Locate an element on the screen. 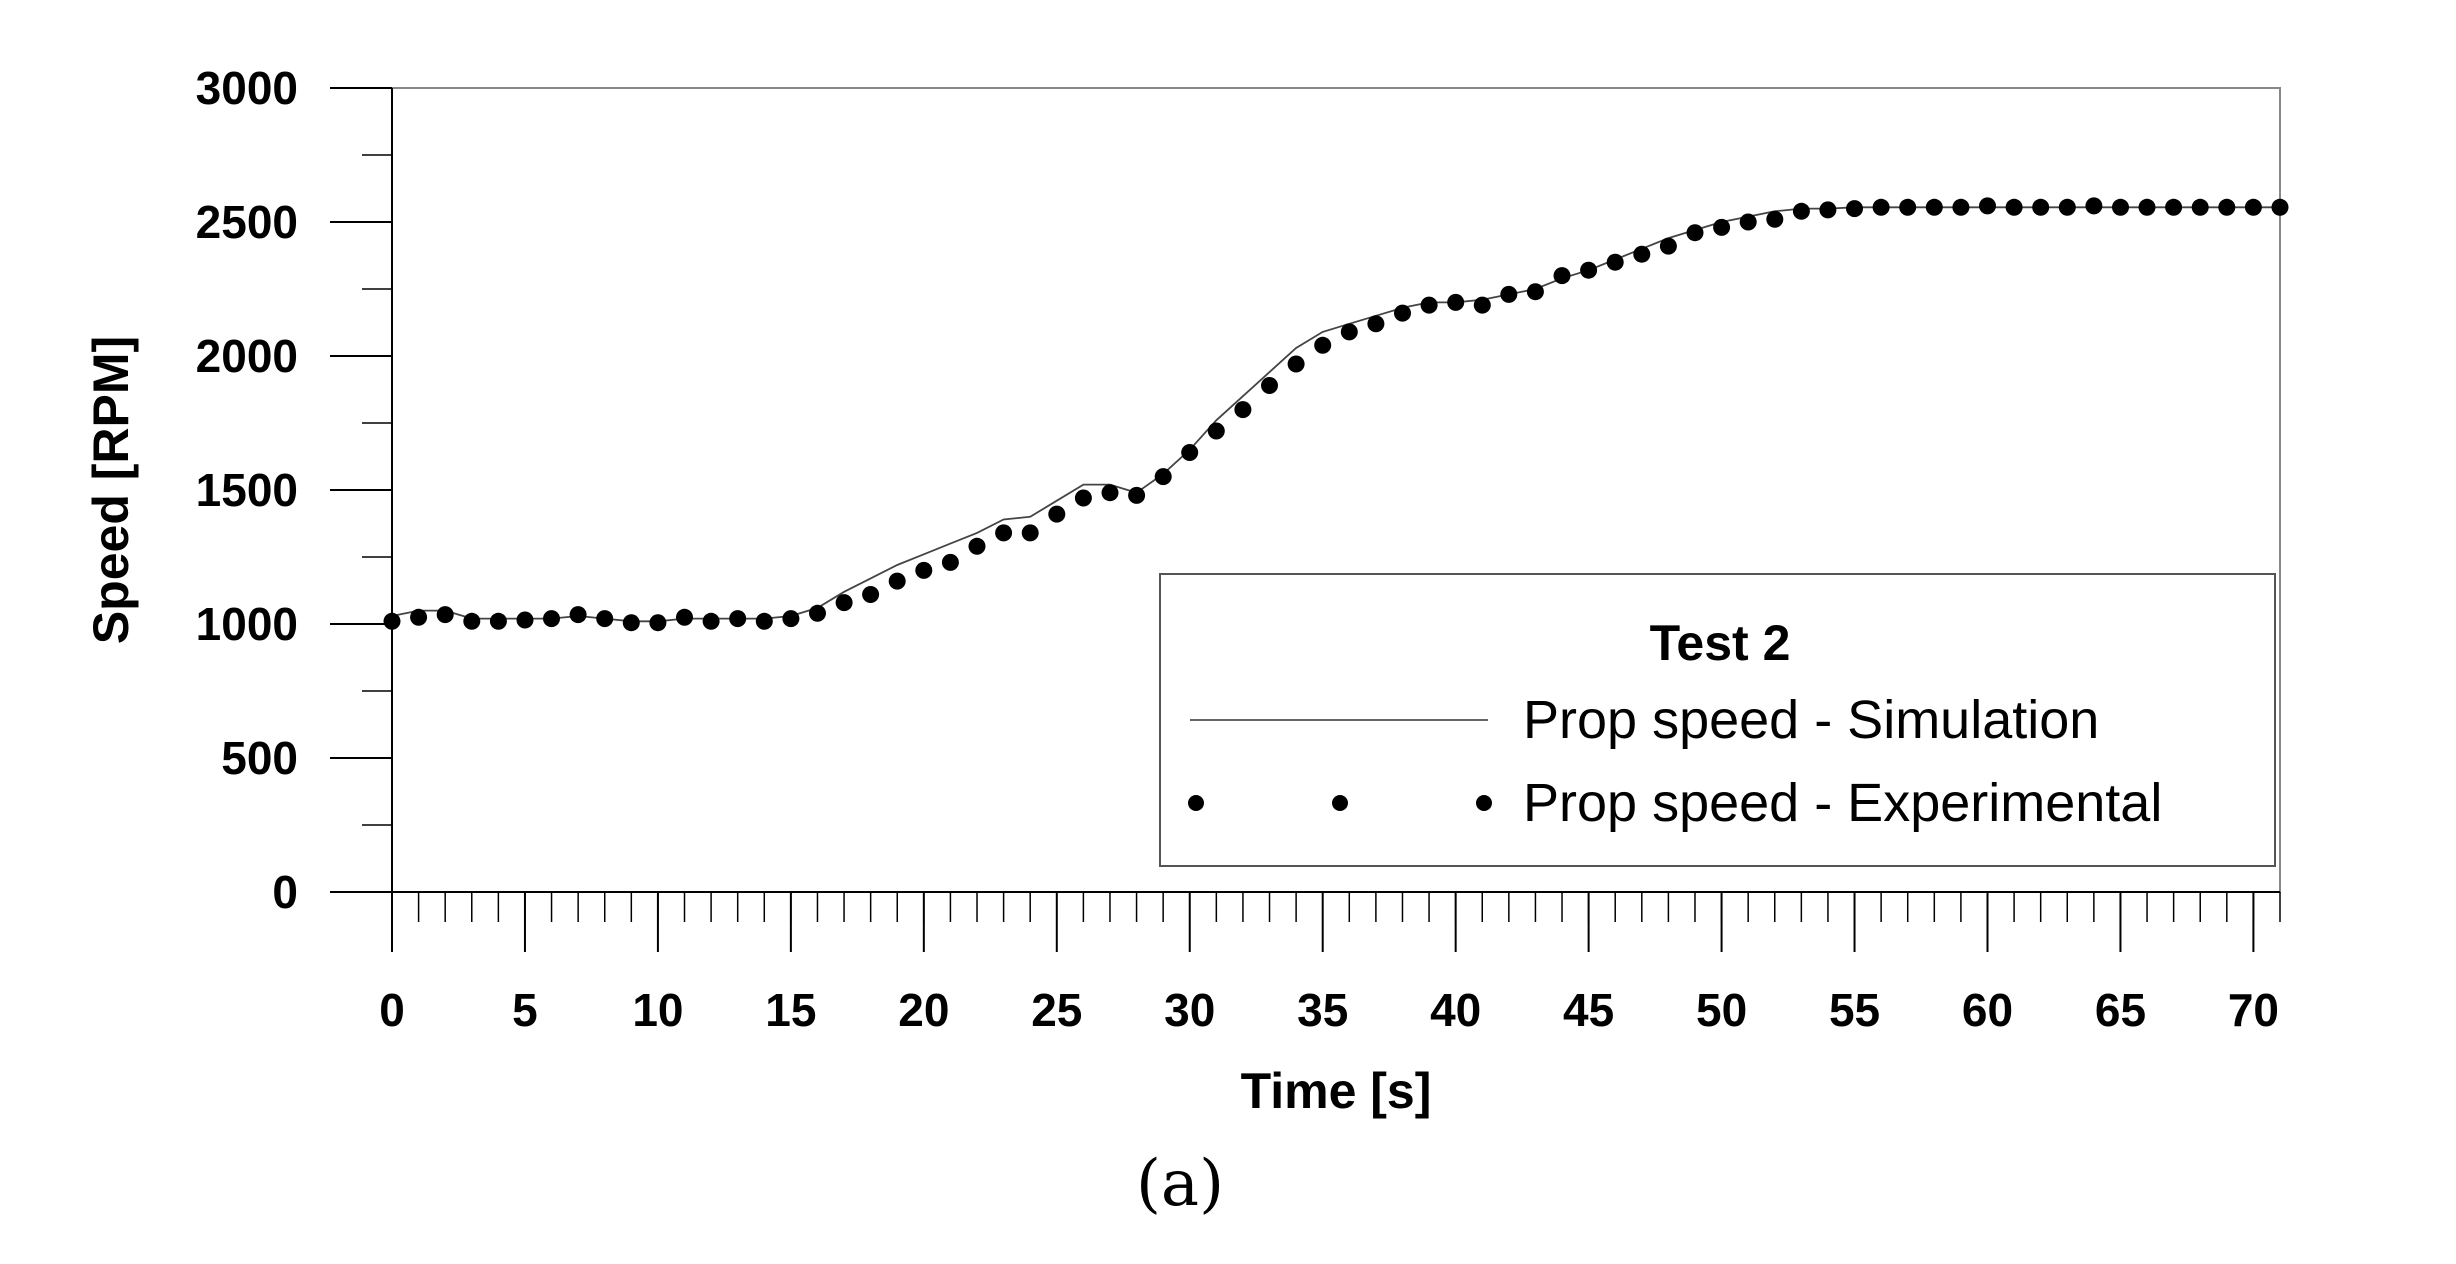  y-tick-label: 2500 is located at coordinates (247, 222).